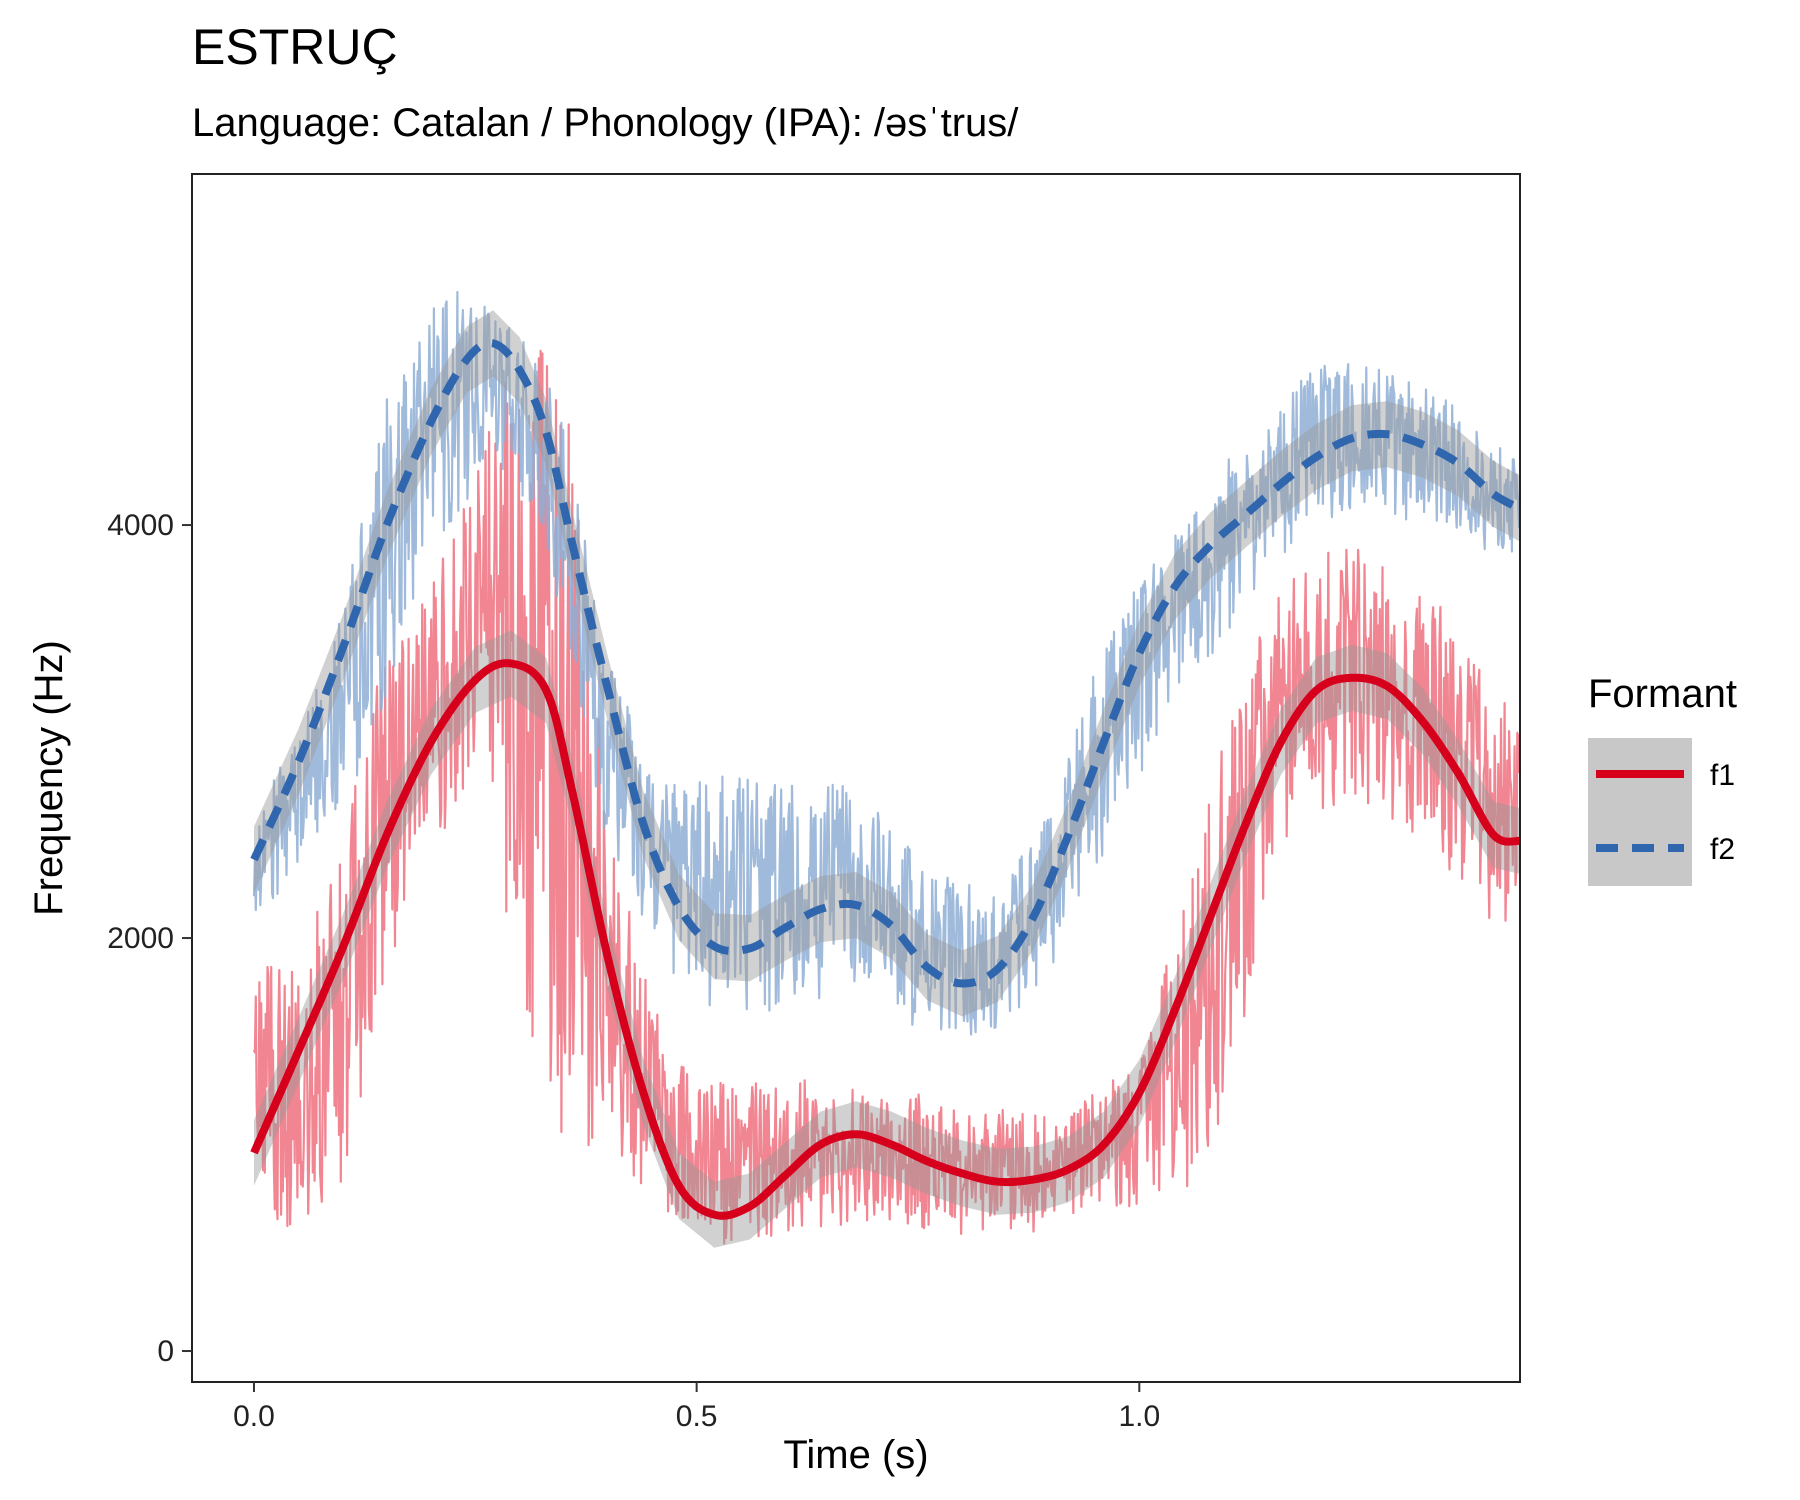 Image resolution: width=1800 pixels, height=1500 pixels. I want to click on legend-label-f2: f2, so click(1722, 849).